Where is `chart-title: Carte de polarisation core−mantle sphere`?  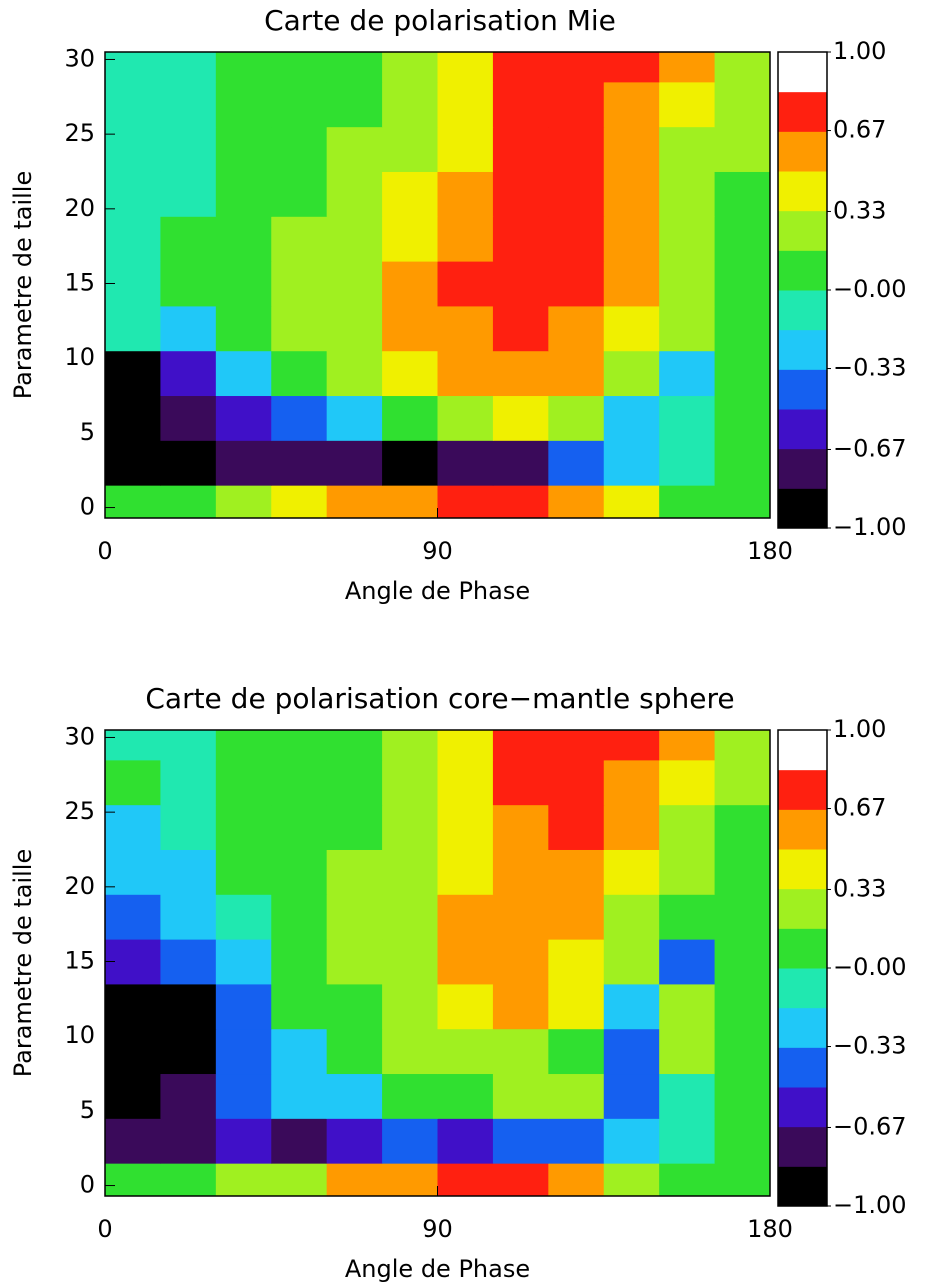
chart-title: Carte de polarisation core−mantle sphere is located at coordinates (439, 698).